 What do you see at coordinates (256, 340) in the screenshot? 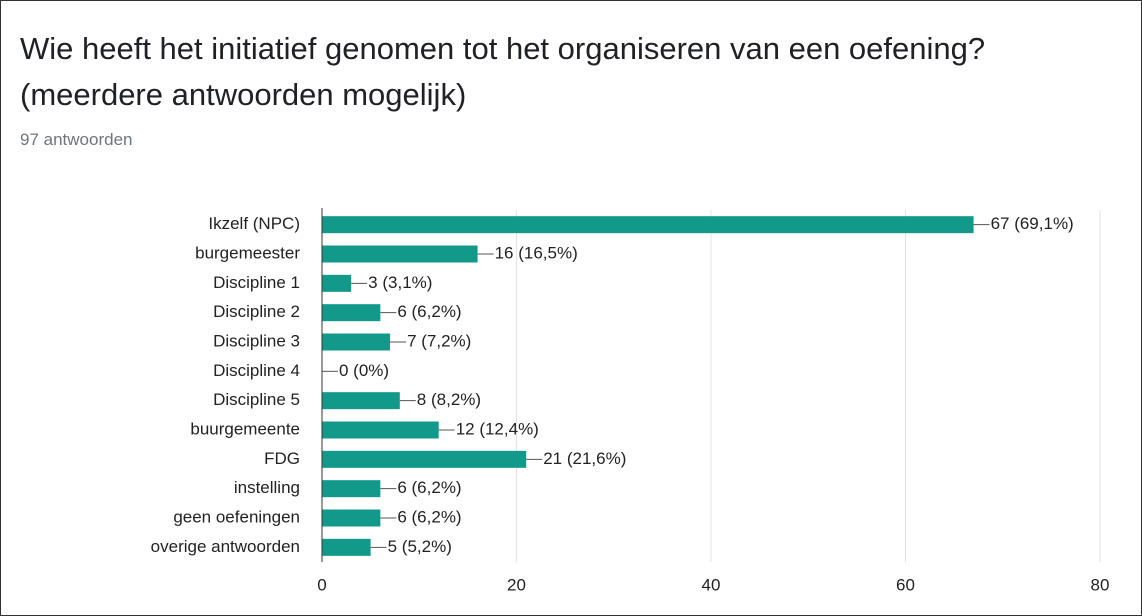
I see `y-tick-label: Discipline 3` at bounding box center [256, 340].